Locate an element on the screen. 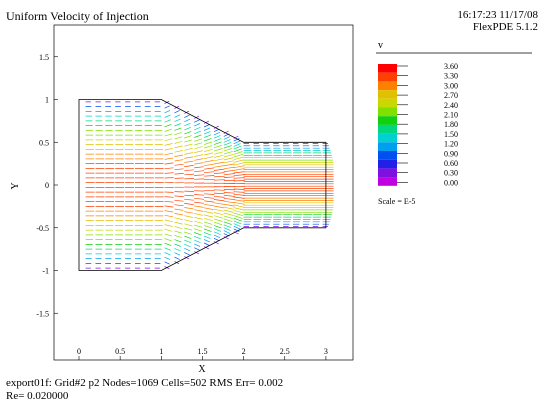  legend-scale-note: Scale = E-5 is located at coordinates (396, 201).